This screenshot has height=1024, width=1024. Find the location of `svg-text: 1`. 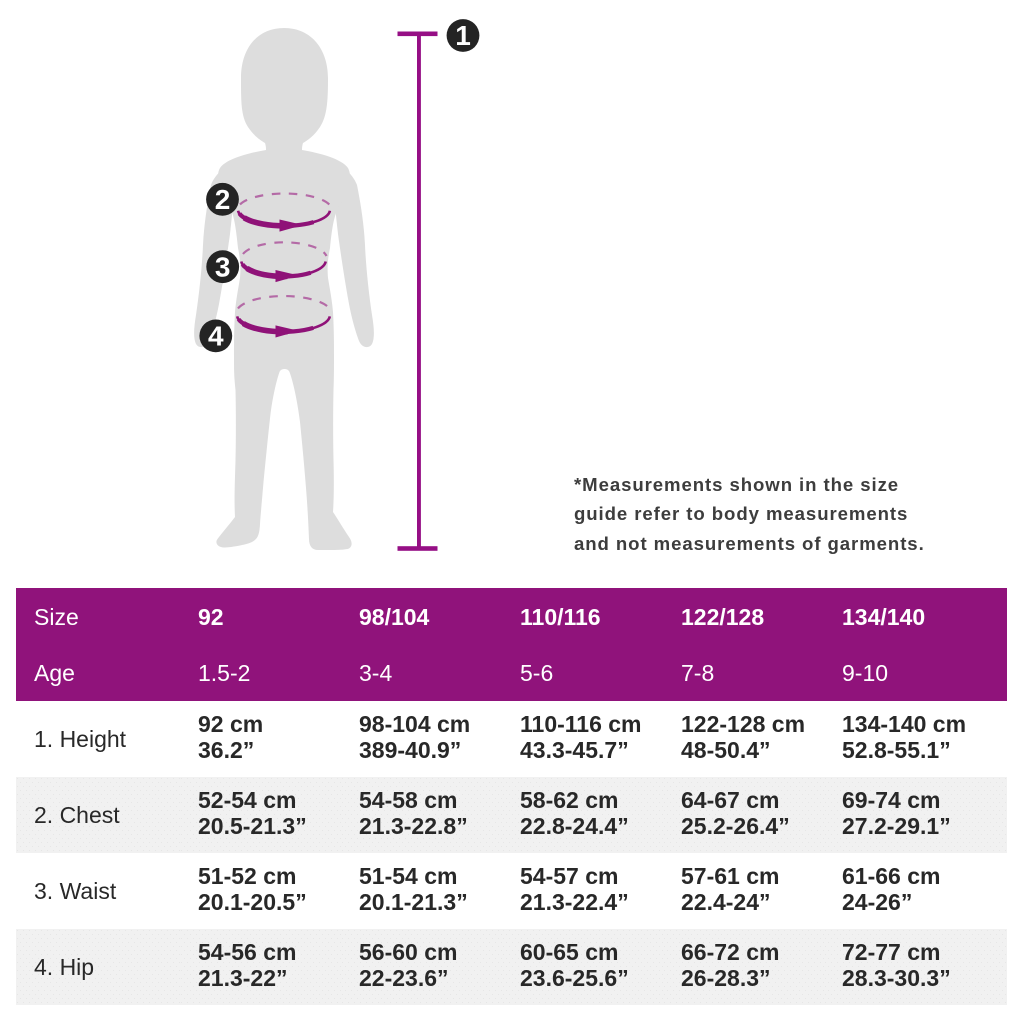

svg-text: 1 is located at coordinates (463, 35).